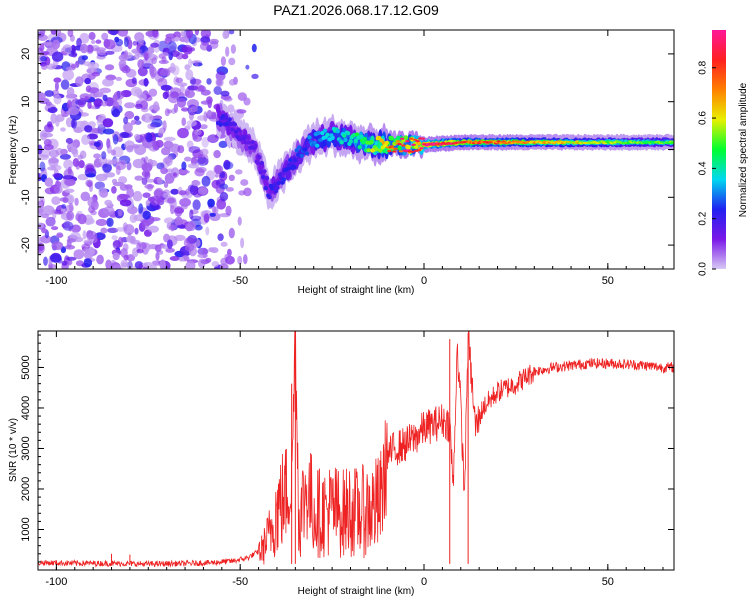  I want to click on spectrogram-x-axis-label: Height of straight line (km), so click(356, 290).